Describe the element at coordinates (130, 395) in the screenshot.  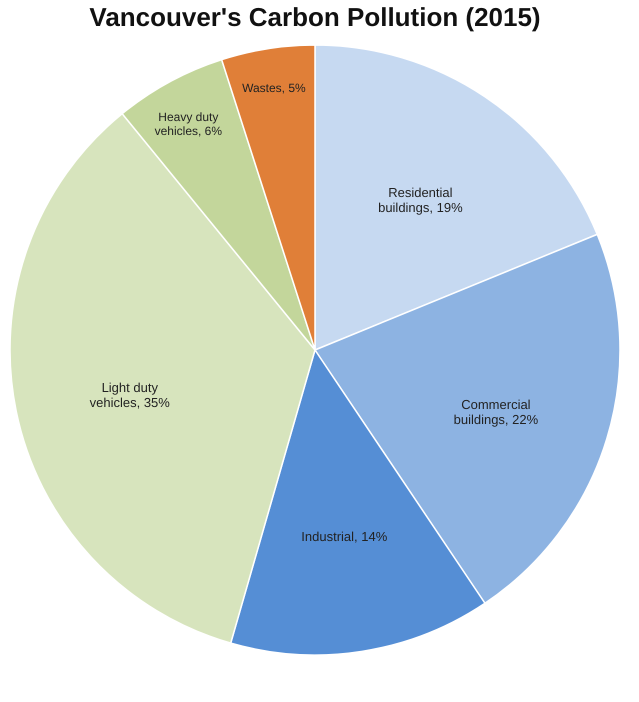
I see `slice-label: Light duty vehicles, 35%` at that location.